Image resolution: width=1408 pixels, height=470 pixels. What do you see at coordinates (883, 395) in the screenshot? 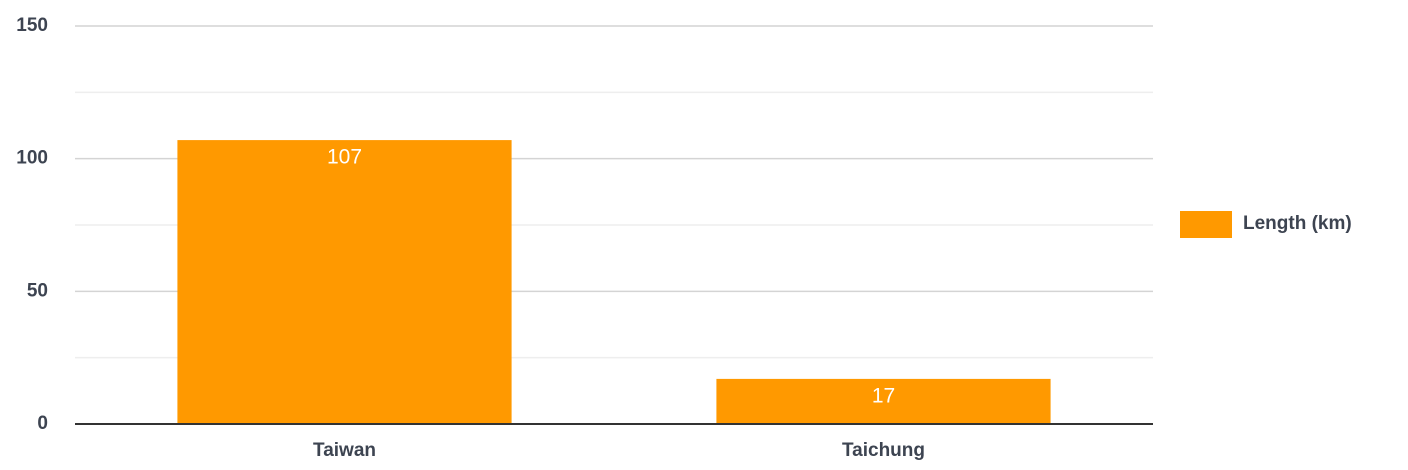
I see `data-label: 17` at bounding box center [883, 395].